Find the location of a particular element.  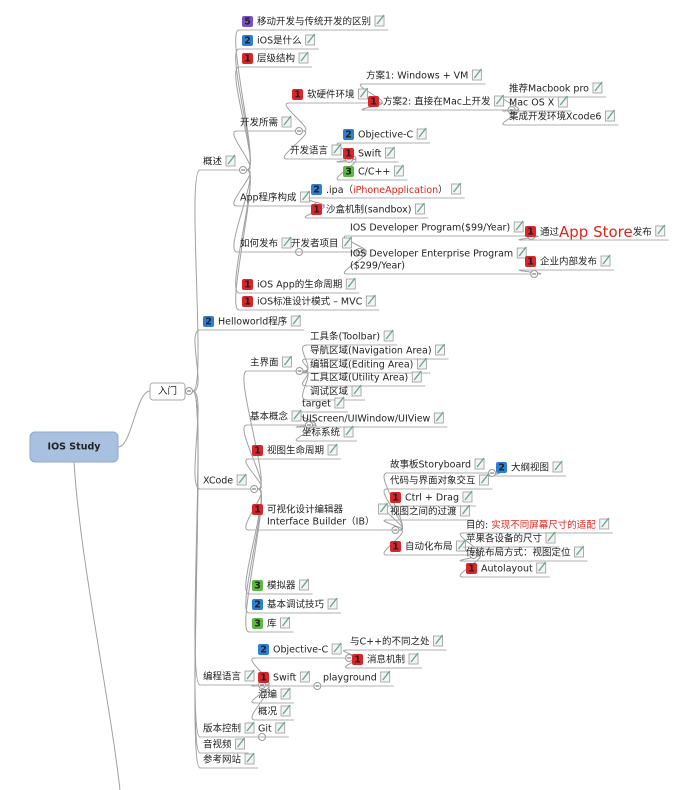

node: 开发所需 is located at coordinates (270, 125).